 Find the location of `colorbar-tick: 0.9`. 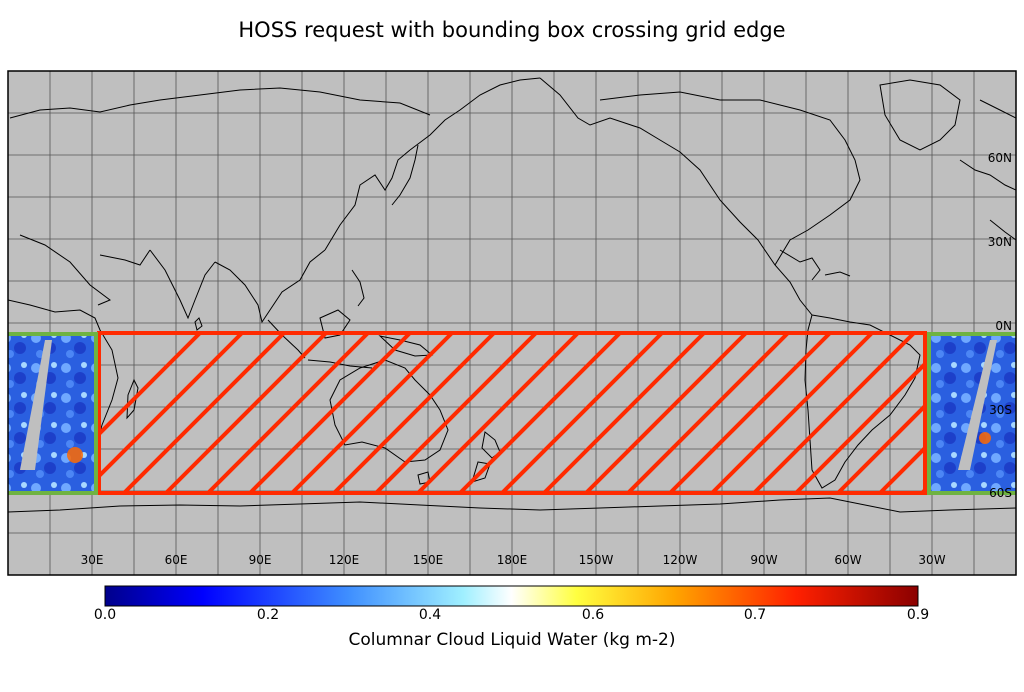

colorbar-tick: 0.9 is located at coordinates (918, 615).